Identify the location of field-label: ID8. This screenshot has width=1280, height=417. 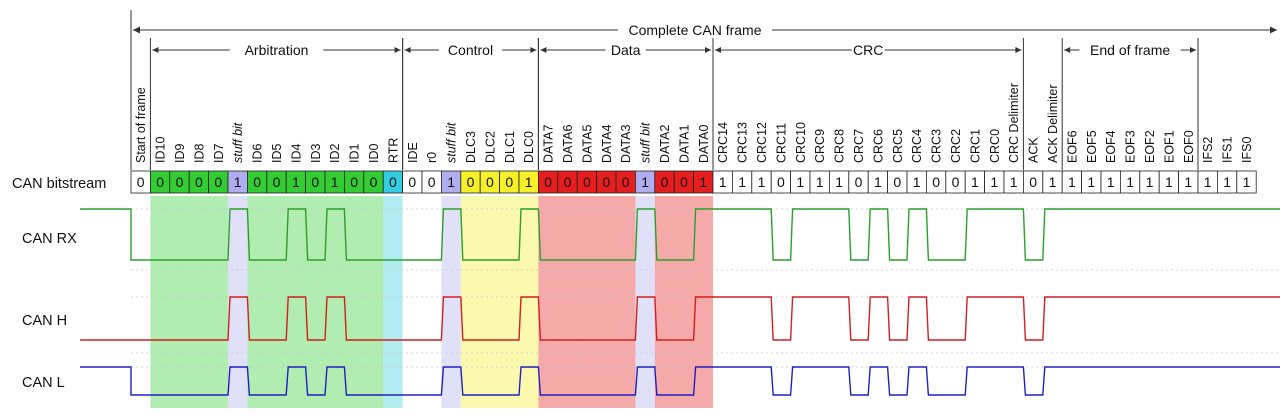
(199, 154).